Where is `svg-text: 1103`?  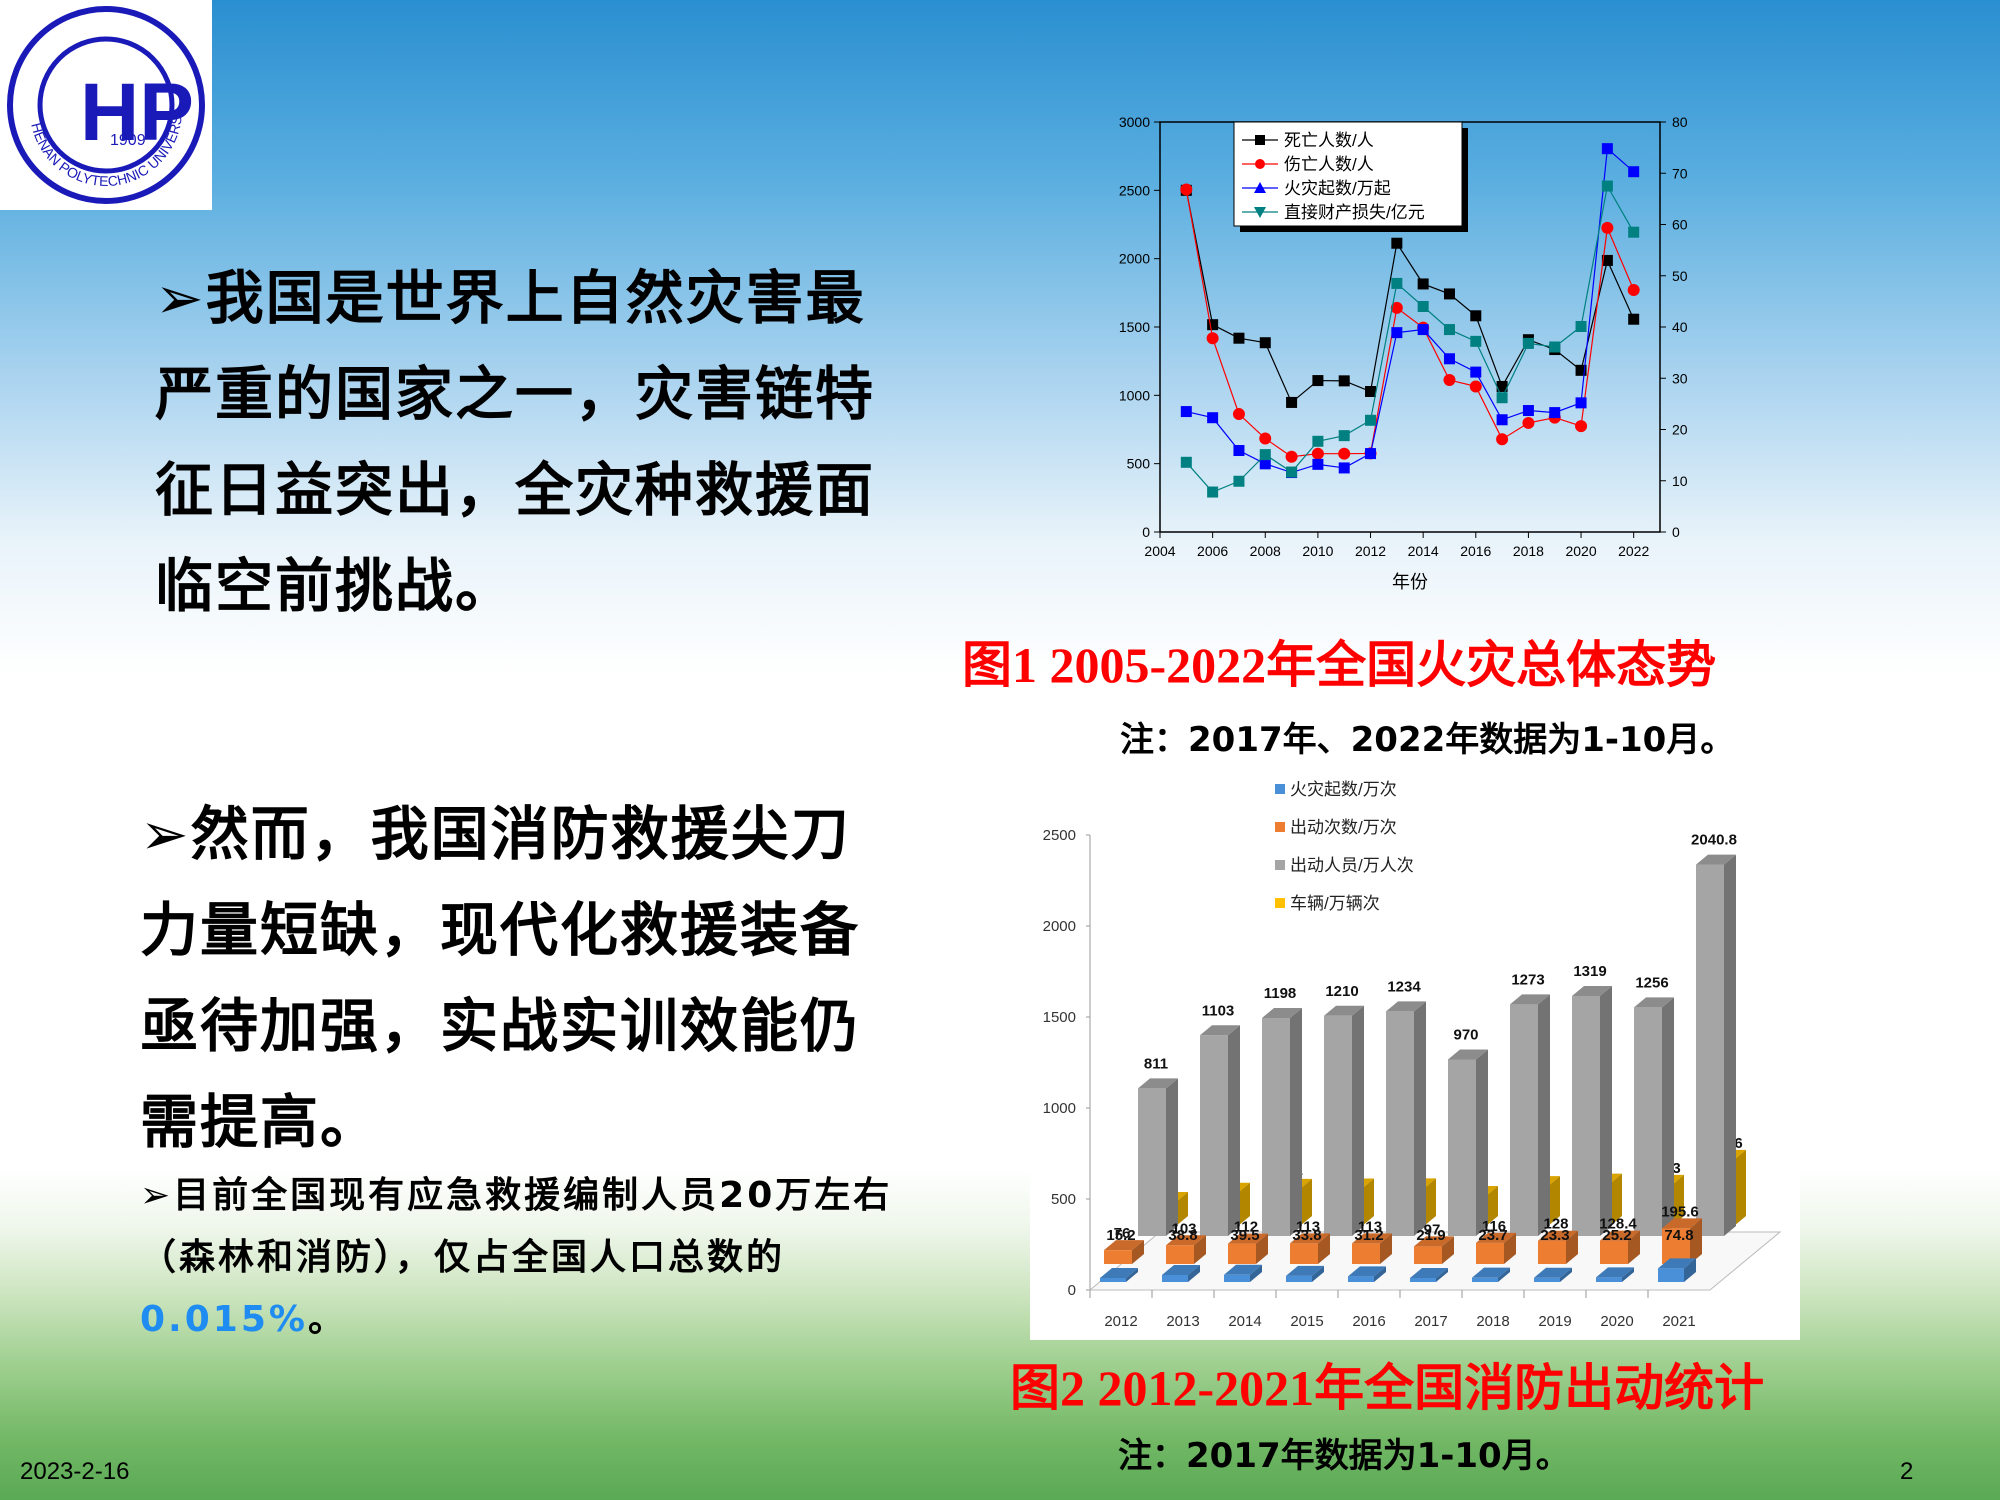 svg-text: 1103 is located at coordinates (1218, 1010).